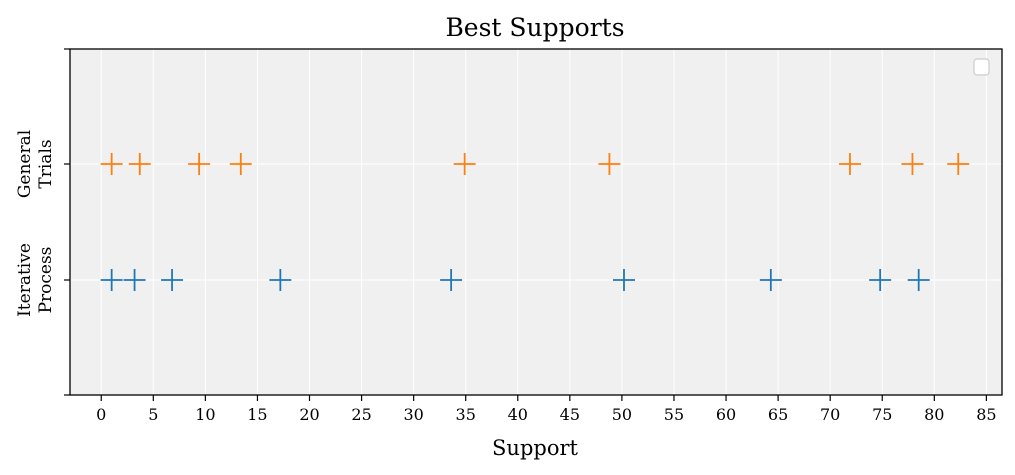 This screenshot has height=475, width=1015. What do you see at coordinates (46, 280) in the screenshot?
I see `y-category-label-line2: Process` at bounding box center [46, 280].